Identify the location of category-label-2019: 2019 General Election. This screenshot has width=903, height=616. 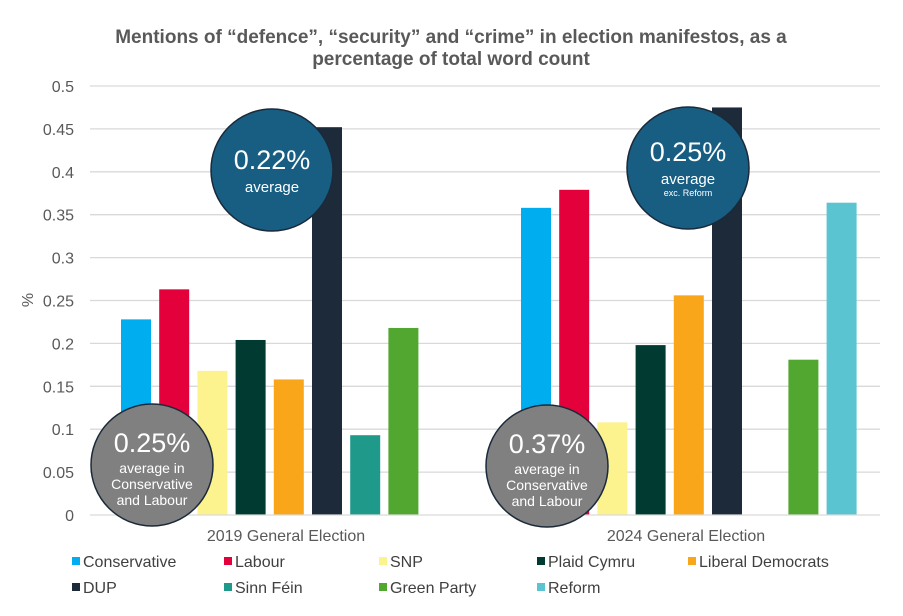
(286, 536).